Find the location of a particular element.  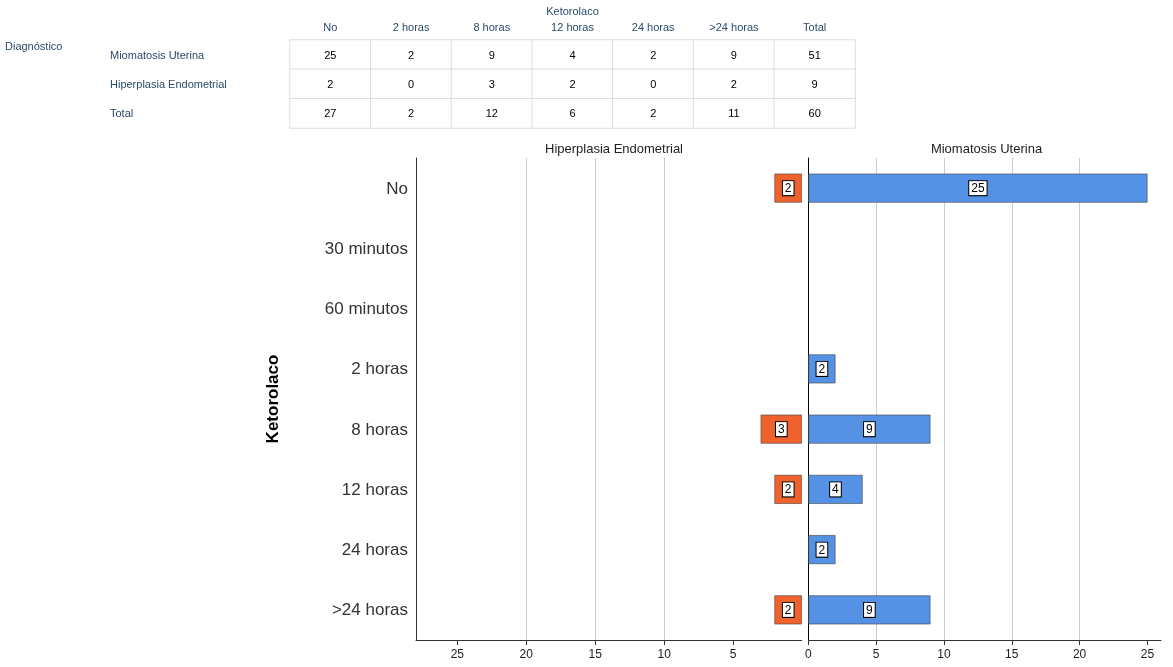

chart-title: Hiperplasia Endometrial is located at coordinates (614, 148).